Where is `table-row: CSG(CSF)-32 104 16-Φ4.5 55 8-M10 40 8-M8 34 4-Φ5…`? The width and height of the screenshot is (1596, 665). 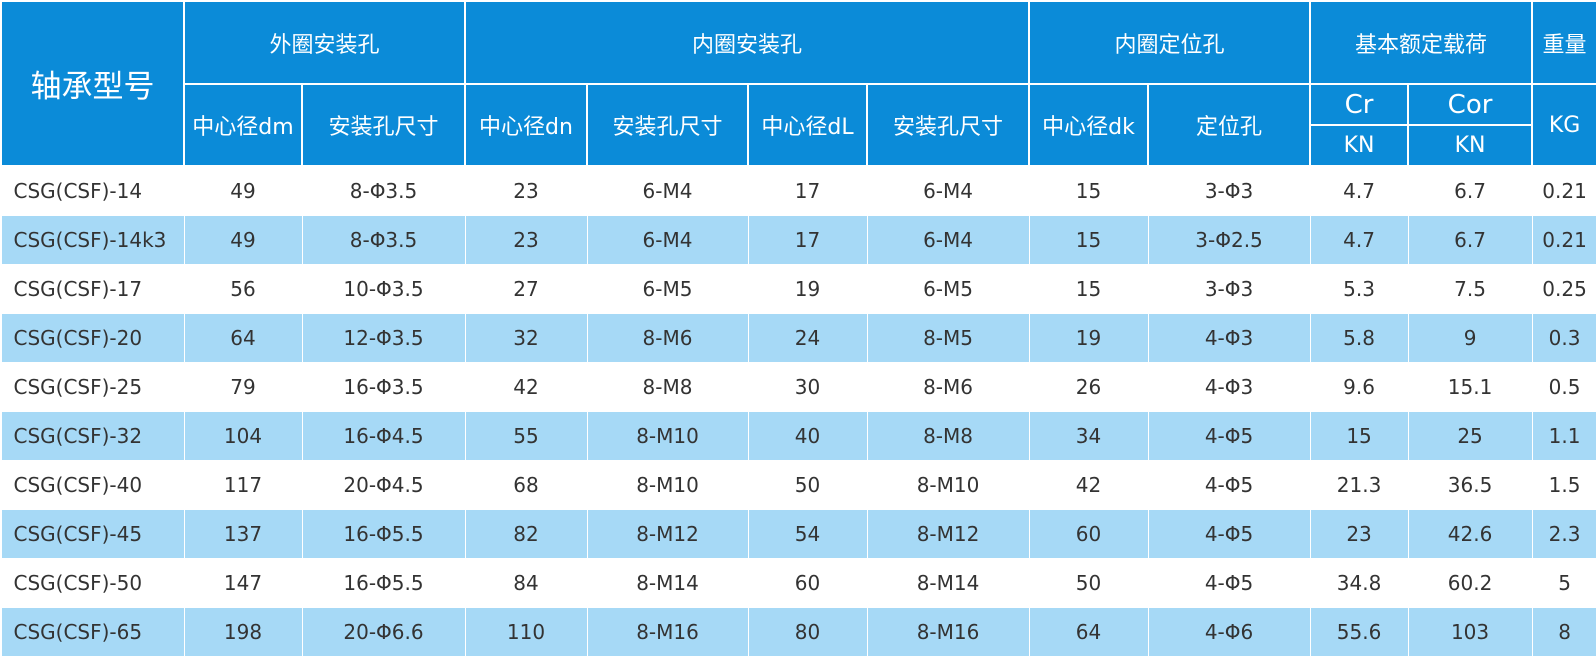 table-row: CSG(CSF)-32 104 16-Φ4.5 55 8-M10 40 8-M8 34 4-Φ5… is located at coordinates (798, 436).